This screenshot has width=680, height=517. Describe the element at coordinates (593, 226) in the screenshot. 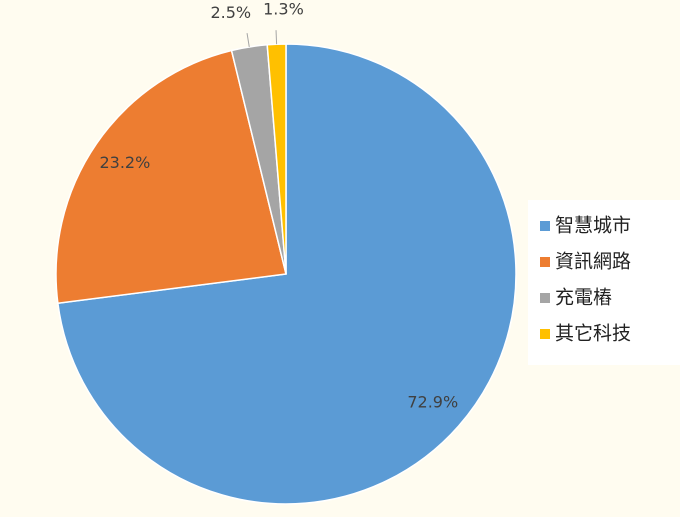

I see `legend-label: 智慧城市` at that location.